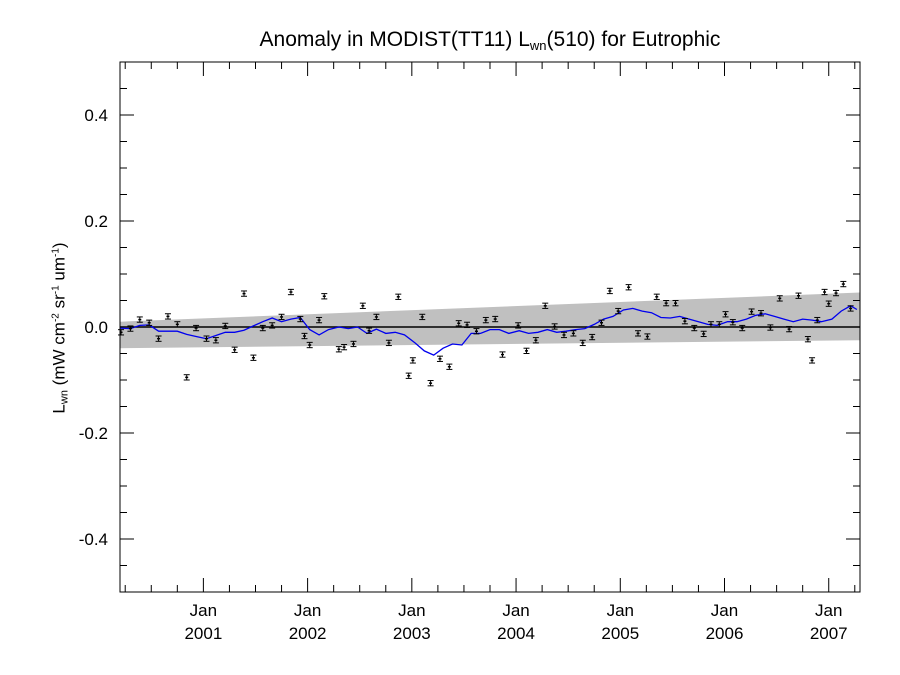 This screenshot has width=900, height=675. I want to click on y-tick-label: 0.2, so click(96, 221).